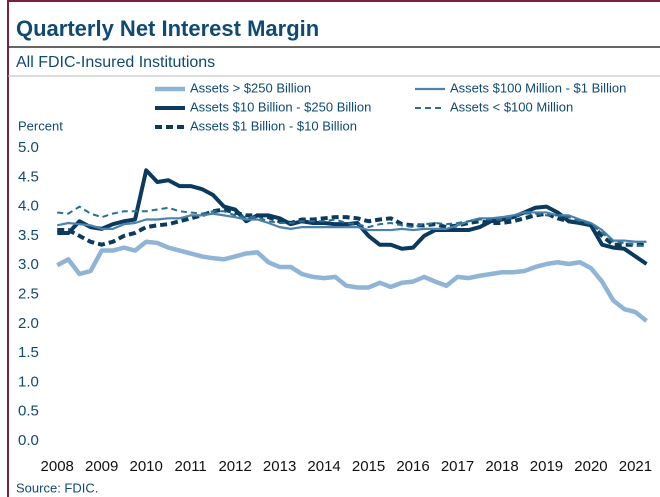 This screenshot has height=497, width=660. What do you see at coordinates (234, 466) in the screenshot?
I see `x-tick-label: 2012` at bounding box center [234, 466].